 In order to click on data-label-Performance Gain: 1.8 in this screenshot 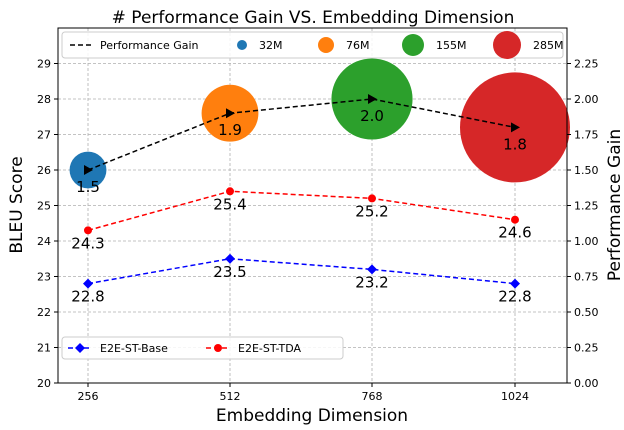, I will do `click(515, 144)`.